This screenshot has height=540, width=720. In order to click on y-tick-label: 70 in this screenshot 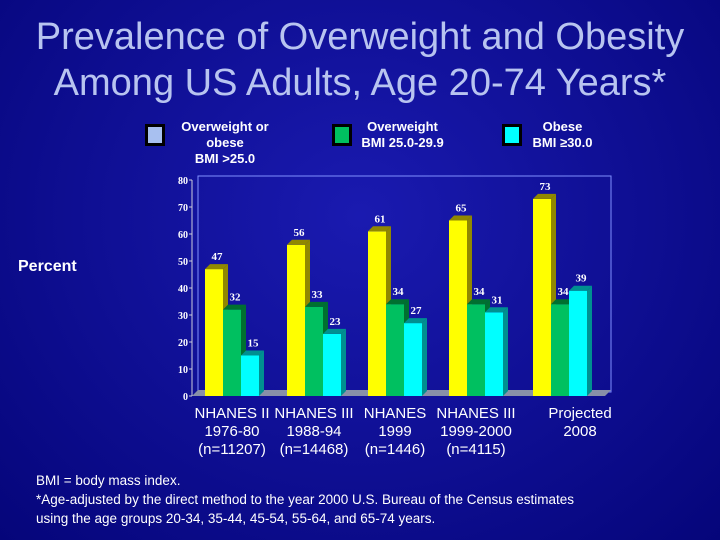, I will do `click(183, 208)`.